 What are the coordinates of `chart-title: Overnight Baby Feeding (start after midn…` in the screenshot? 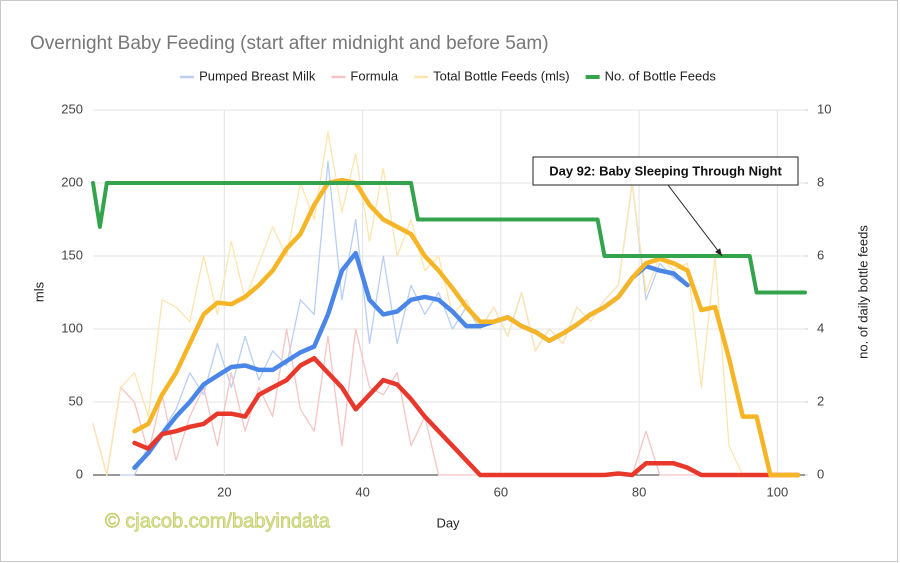 It's located at (289, 43).